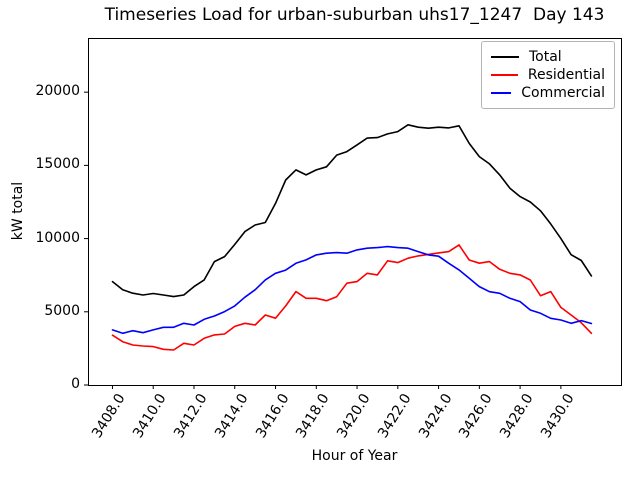 This screenshot has width=640, height=480. What do you see at coordinates (504, 75) in the screenshot?
I see `residential-line-swatch` at bounding box center [504, 75].